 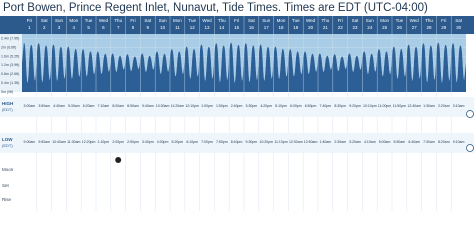 What do you see at coordinates (88, 27) in the screenshot?
I see `day-date: 5` at bounding box center [88, 27].